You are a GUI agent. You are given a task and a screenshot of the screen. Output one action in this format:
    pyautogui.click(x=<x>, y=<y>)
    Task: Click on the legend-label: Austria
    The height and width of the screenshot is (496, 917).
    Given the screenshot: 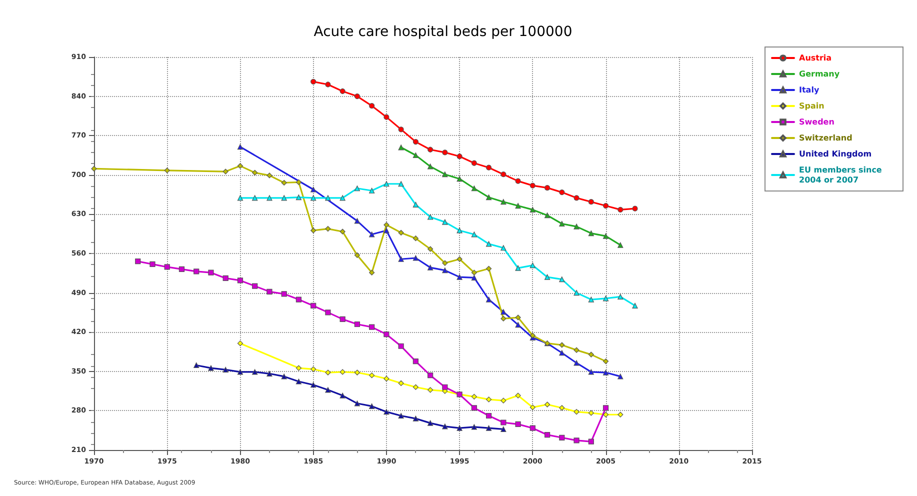 What is the action you would take?
    pyautogui.click(x=815, y=58)
    